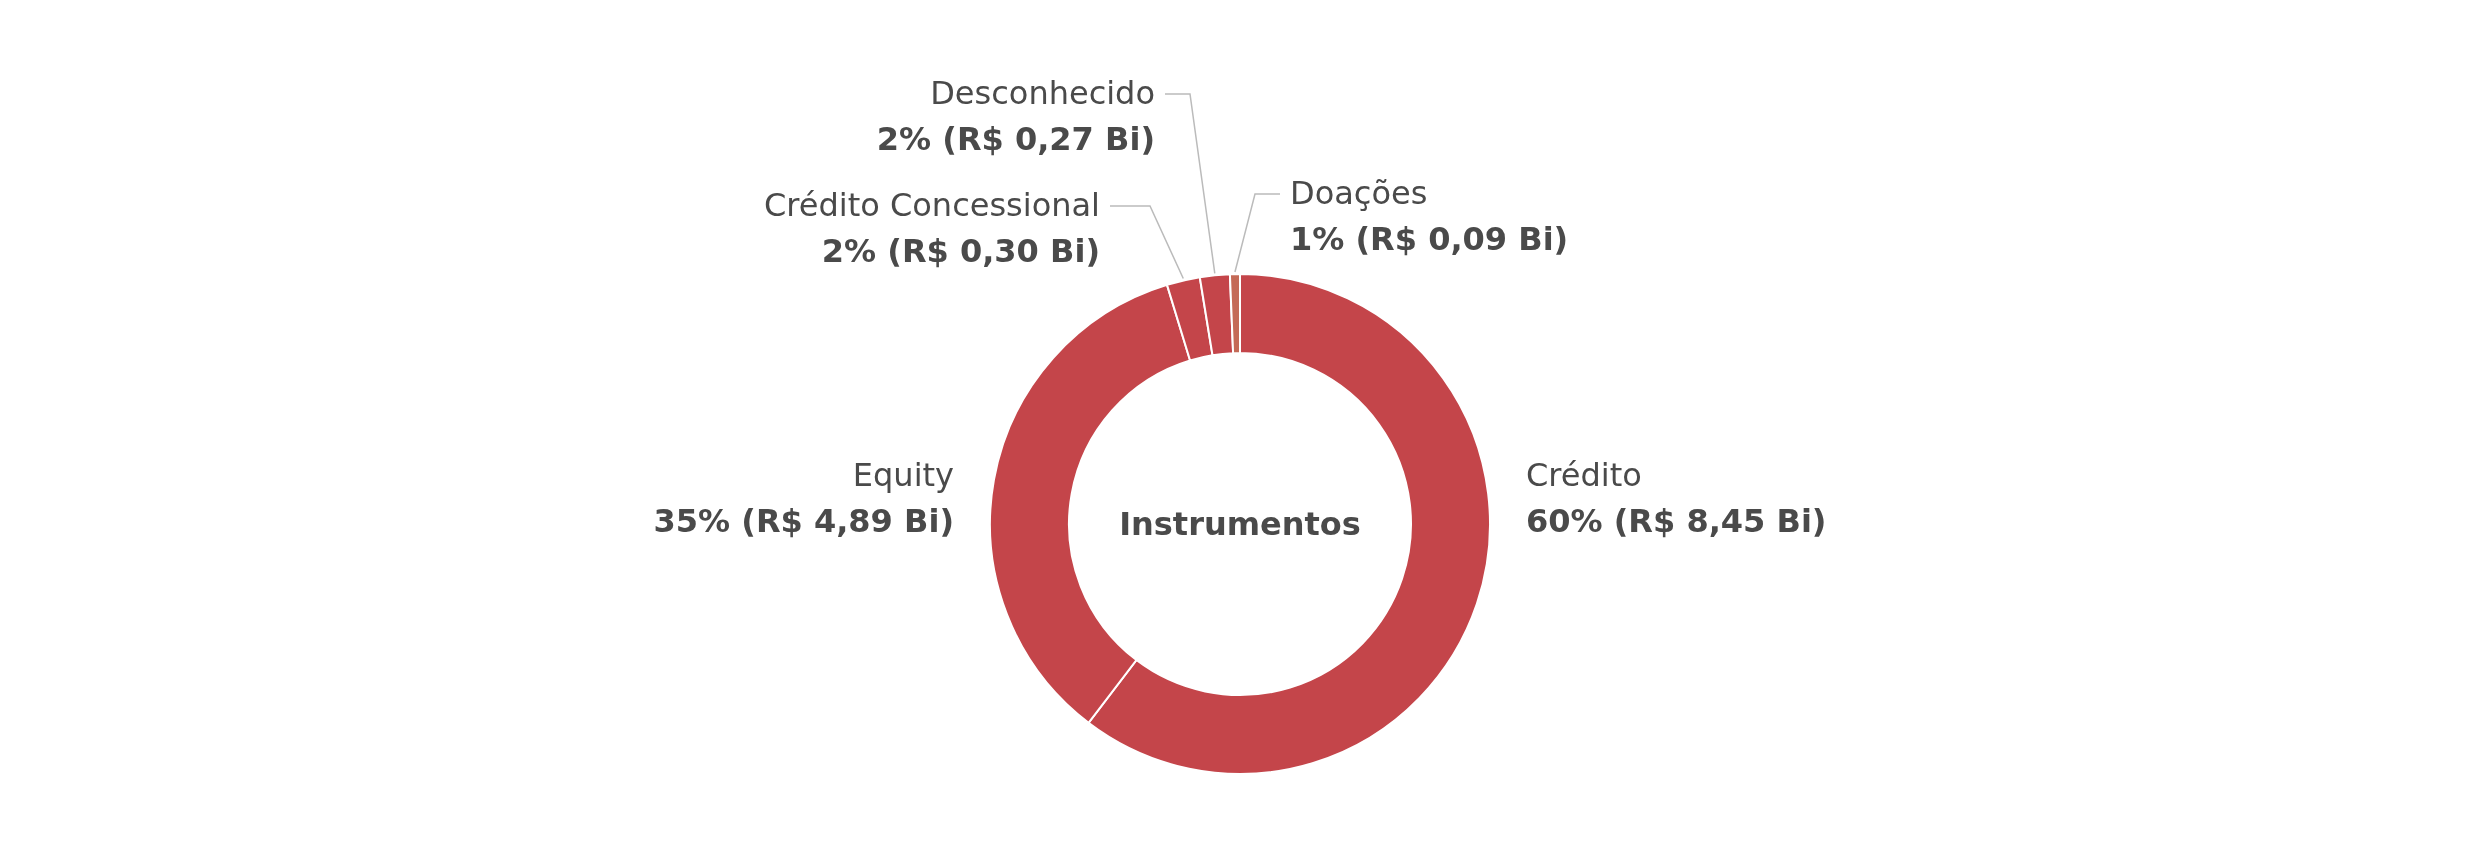 The width and height of the screenshot is (2481, 863). What do you see at coordinates (803, 521) in the screenshot?
I see `data-label: 35% (R$ 4,89 Bi)` at bounding box center [803, 521].